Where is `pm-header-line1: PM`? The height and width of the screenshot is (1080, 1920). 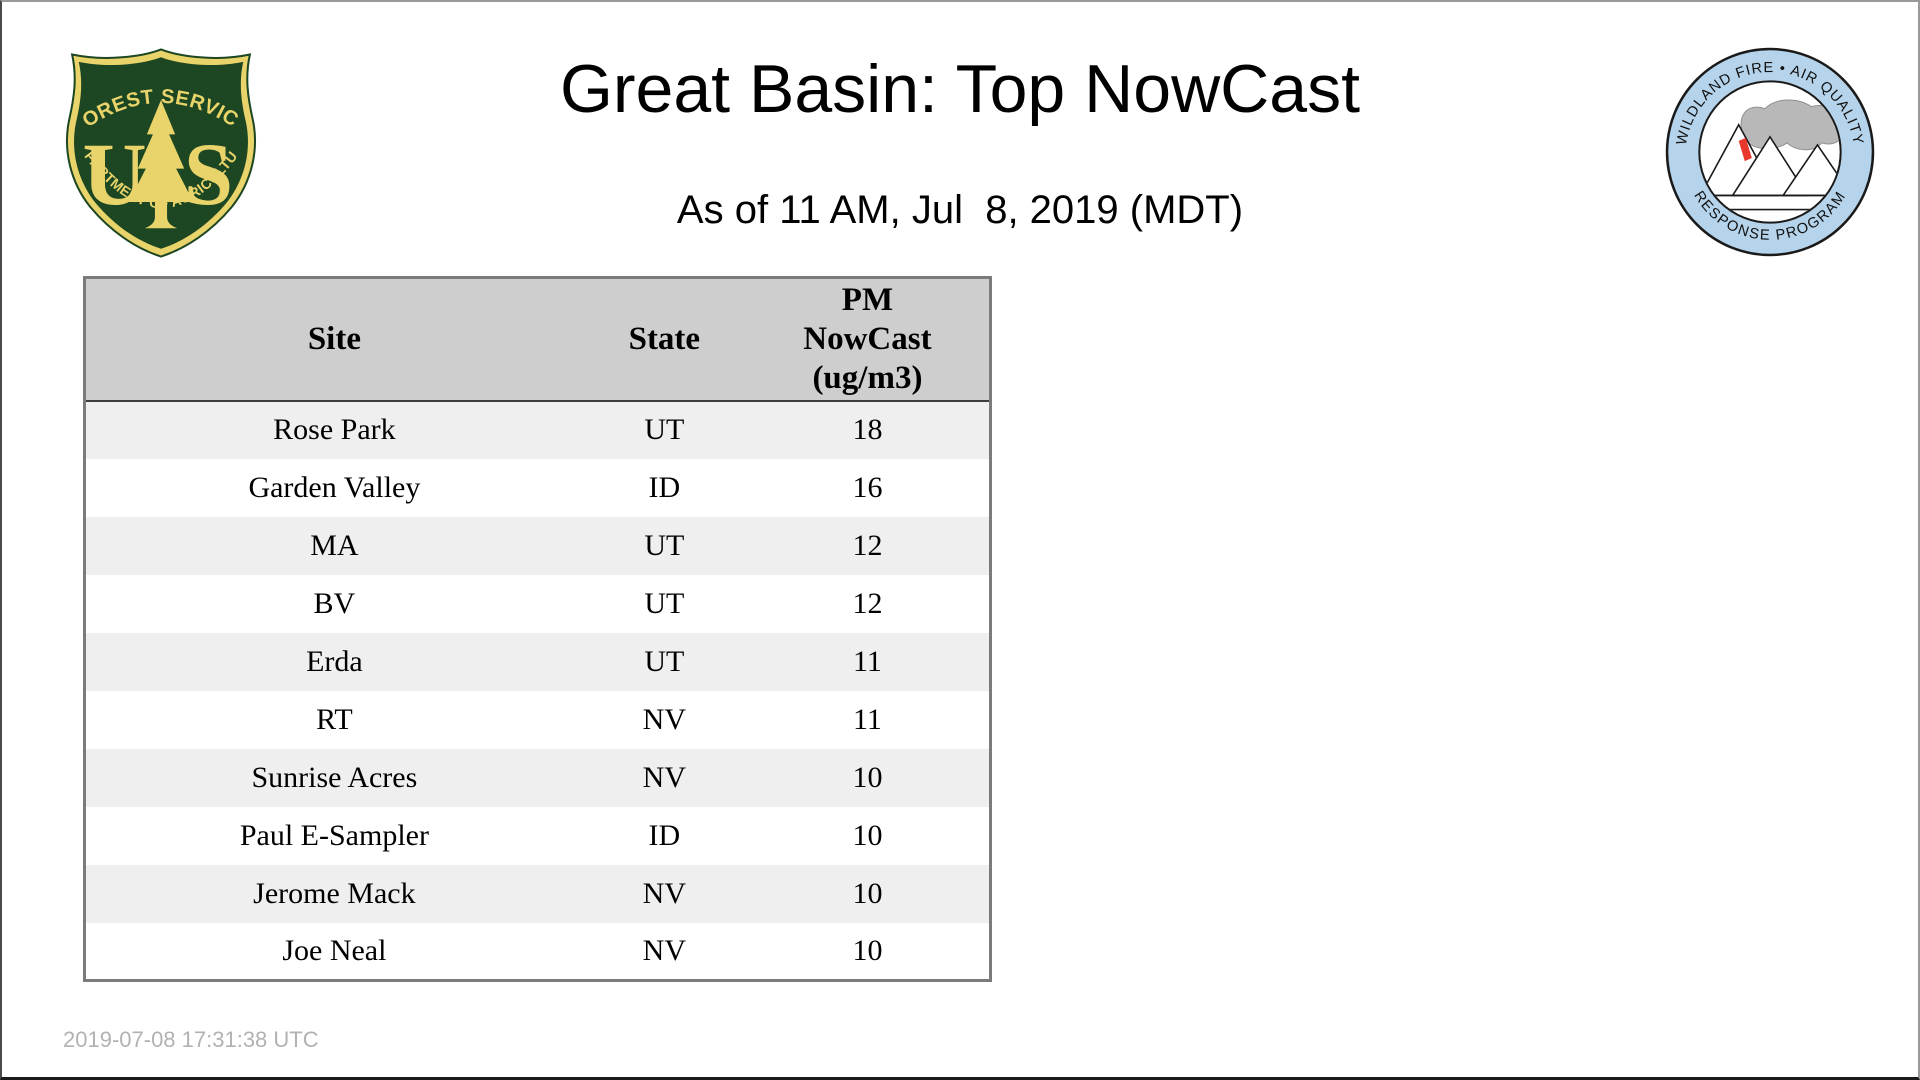 pm-header-line1: PM is located at coordinates (867, 299).